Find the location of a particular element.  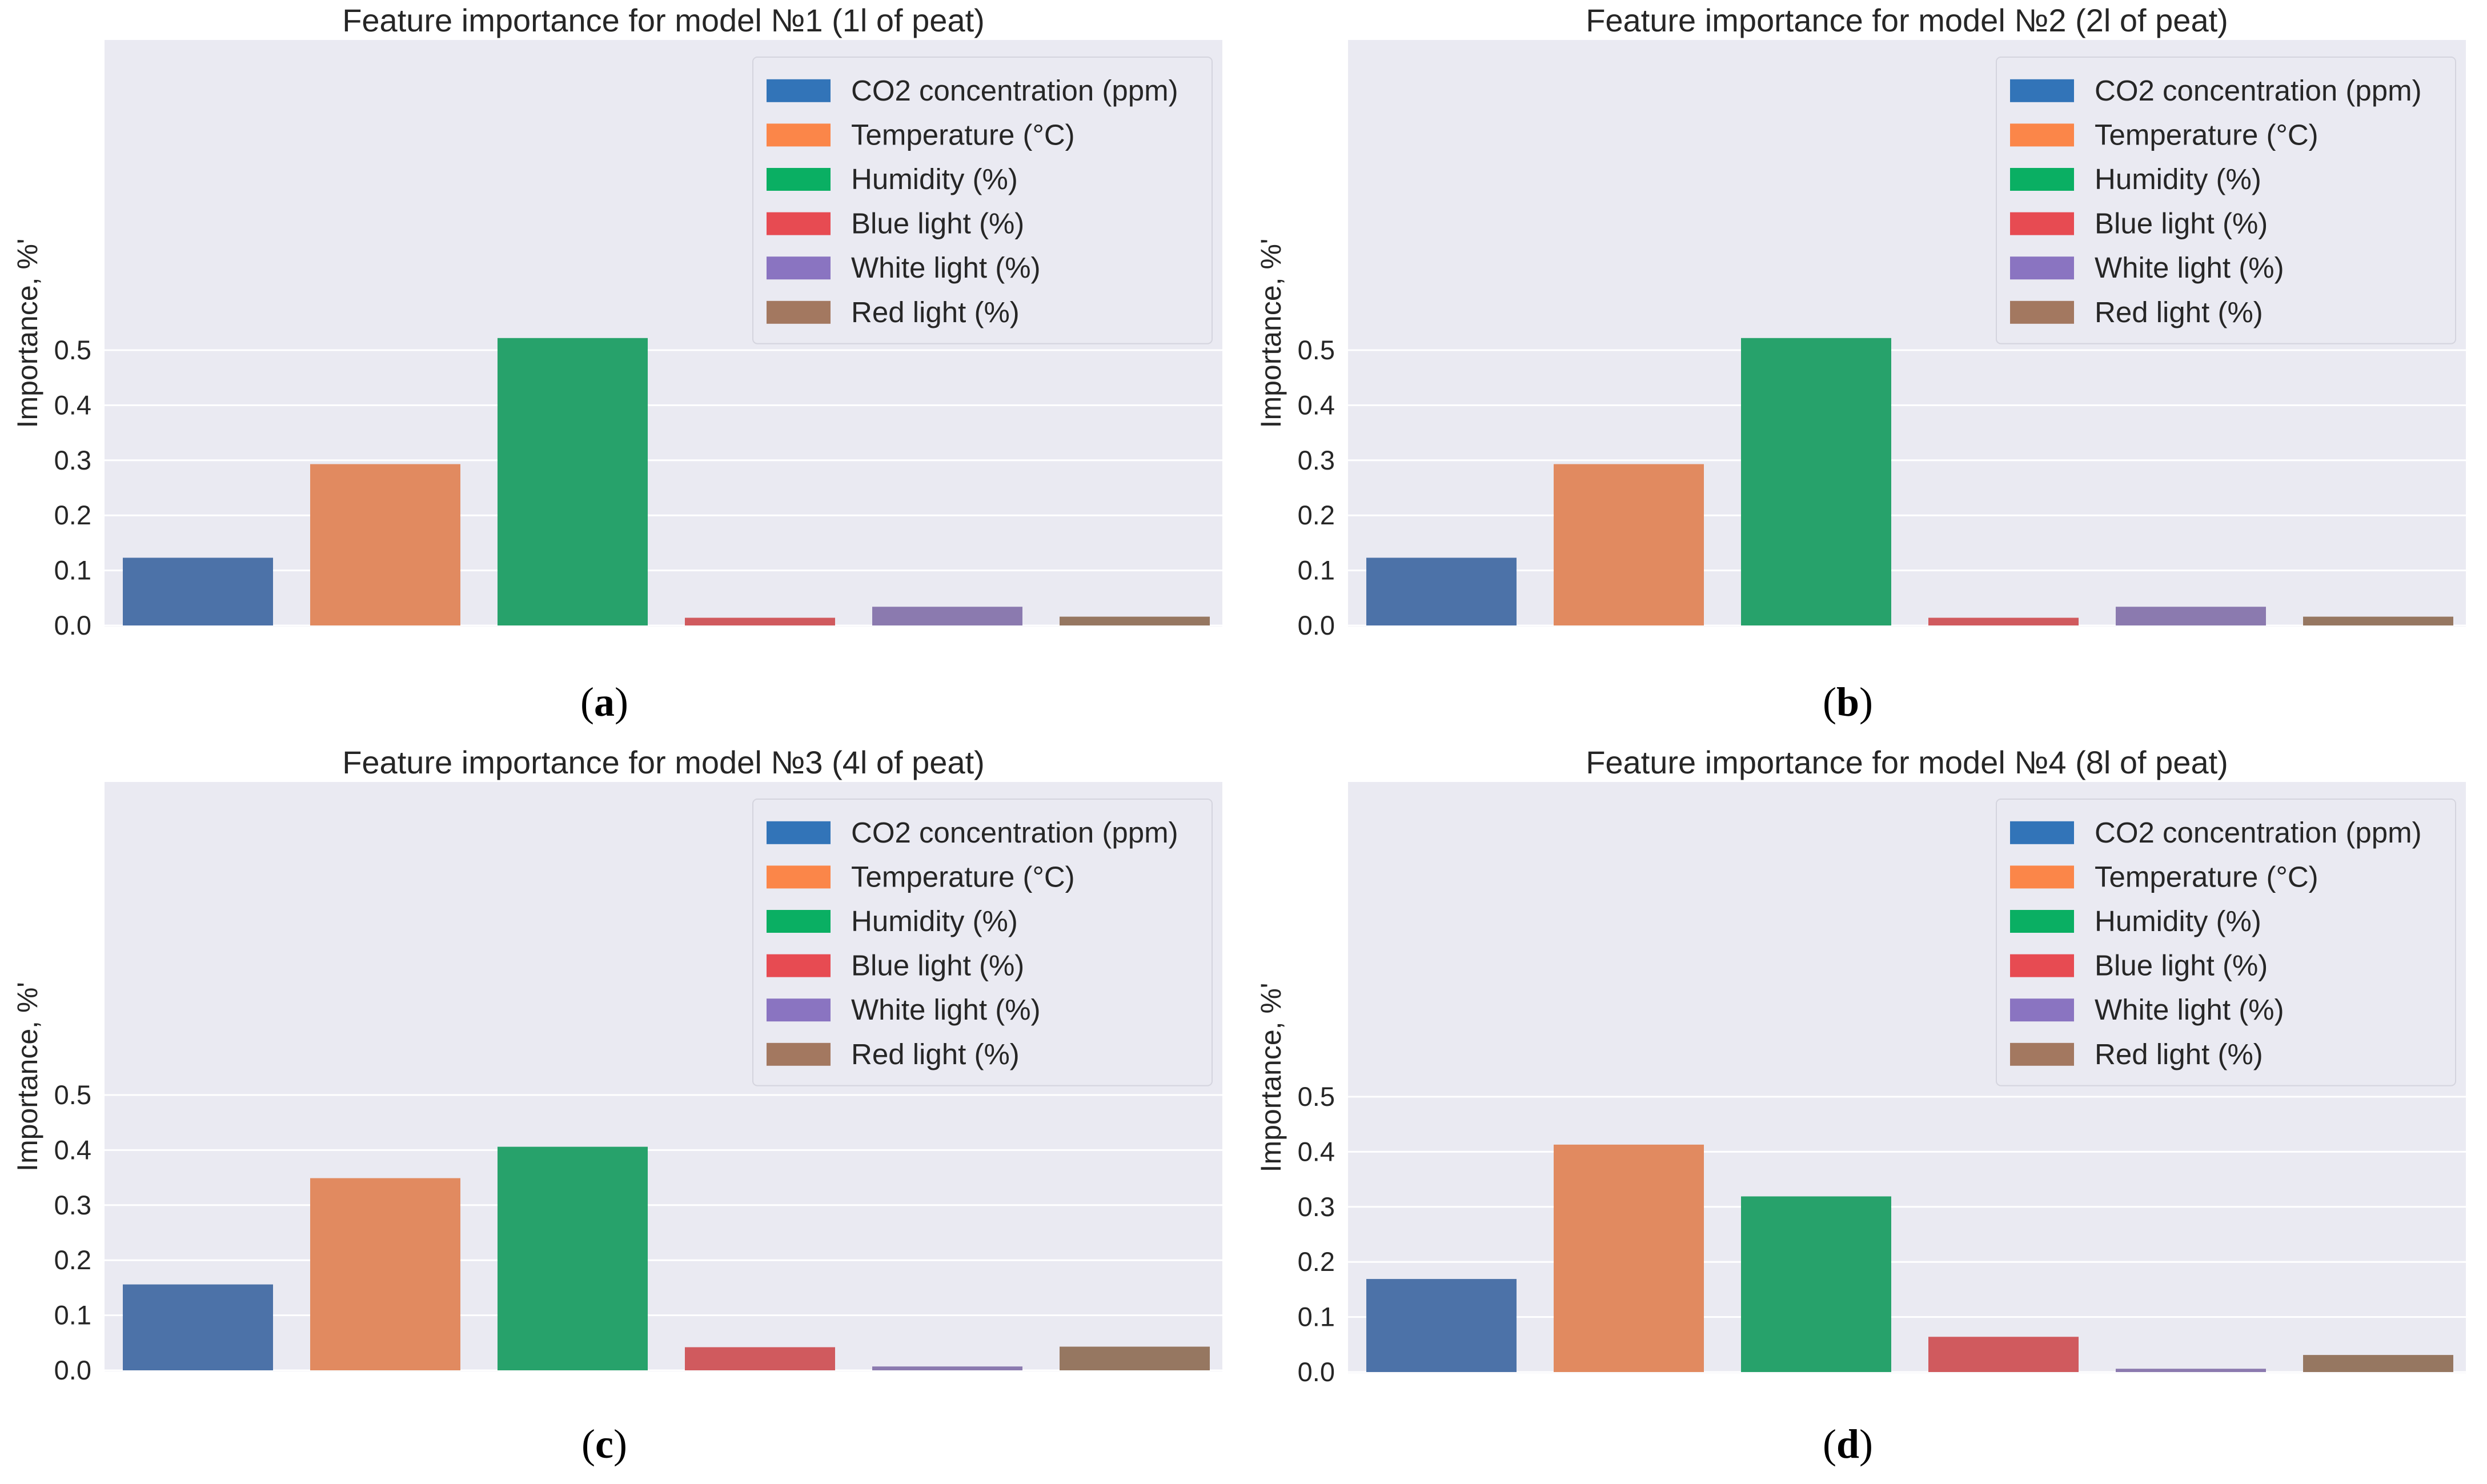

panel-letter: (b) is located at coordinates (1848, 702).